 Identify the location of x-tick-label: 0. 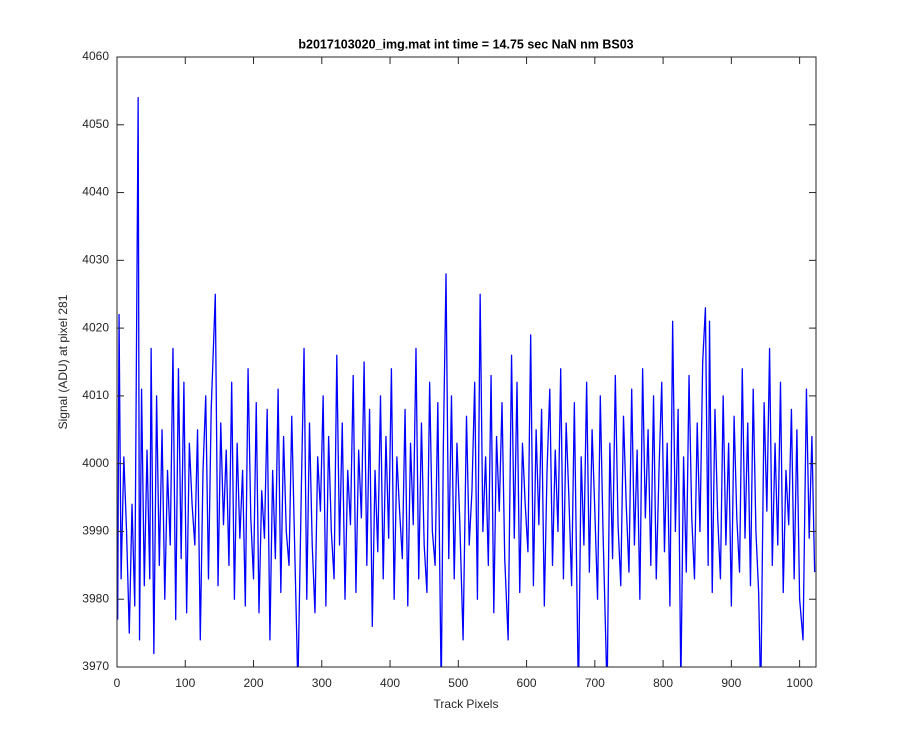
(117, 683).